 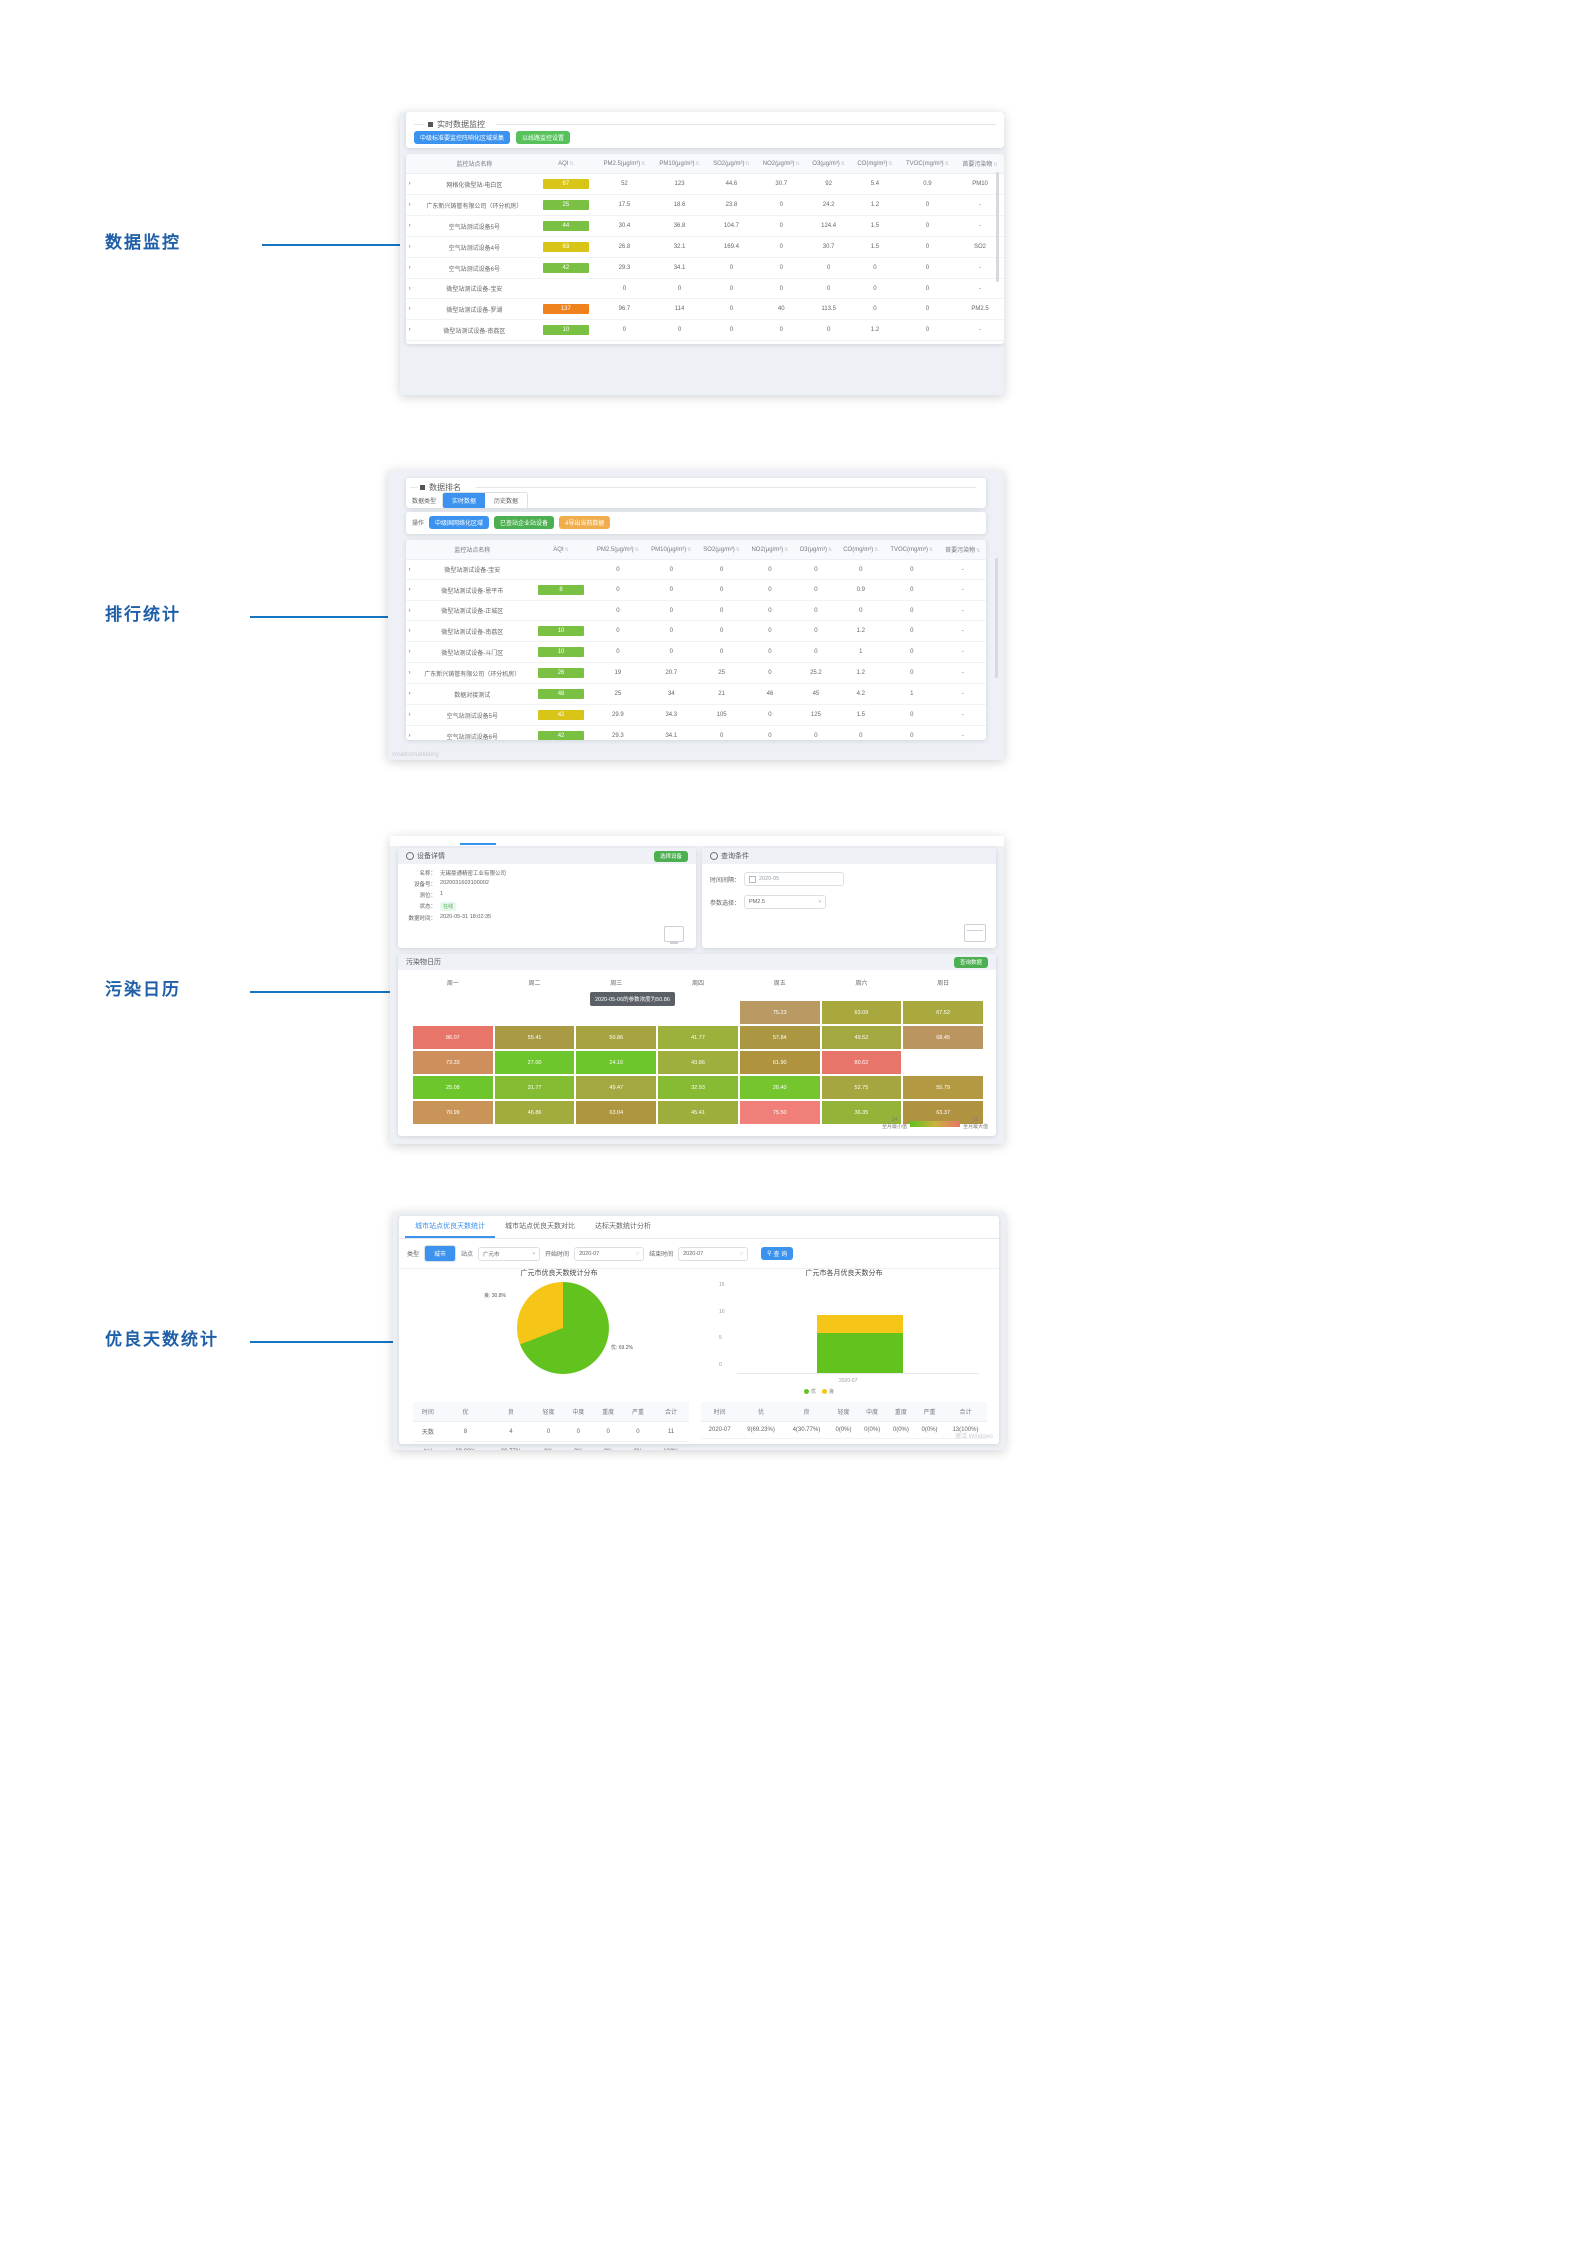 I want to click on search-button: ⚲ 查 询, so click(x=777, y=1253).